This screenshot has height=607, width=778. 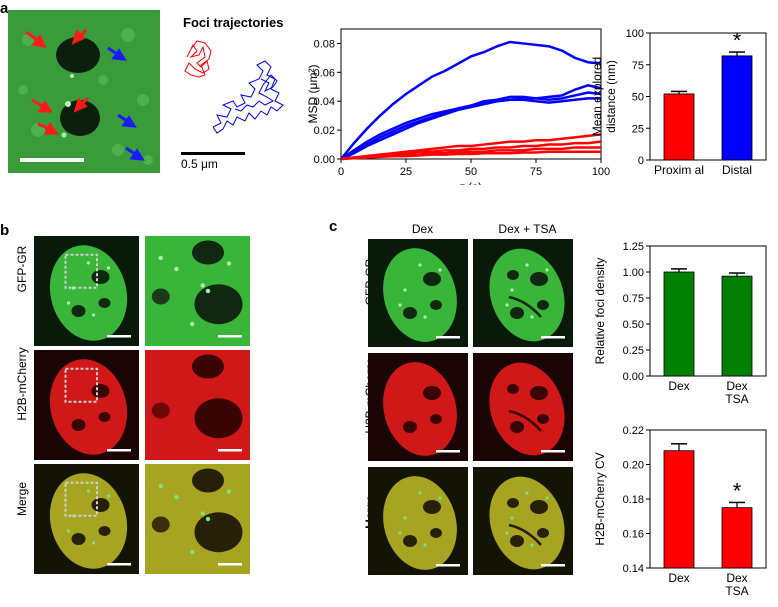 What do you see at coordinates (213, 153) in the screenshot?
I see `scale-bar-trajectories` at bounding box center [213, 153].